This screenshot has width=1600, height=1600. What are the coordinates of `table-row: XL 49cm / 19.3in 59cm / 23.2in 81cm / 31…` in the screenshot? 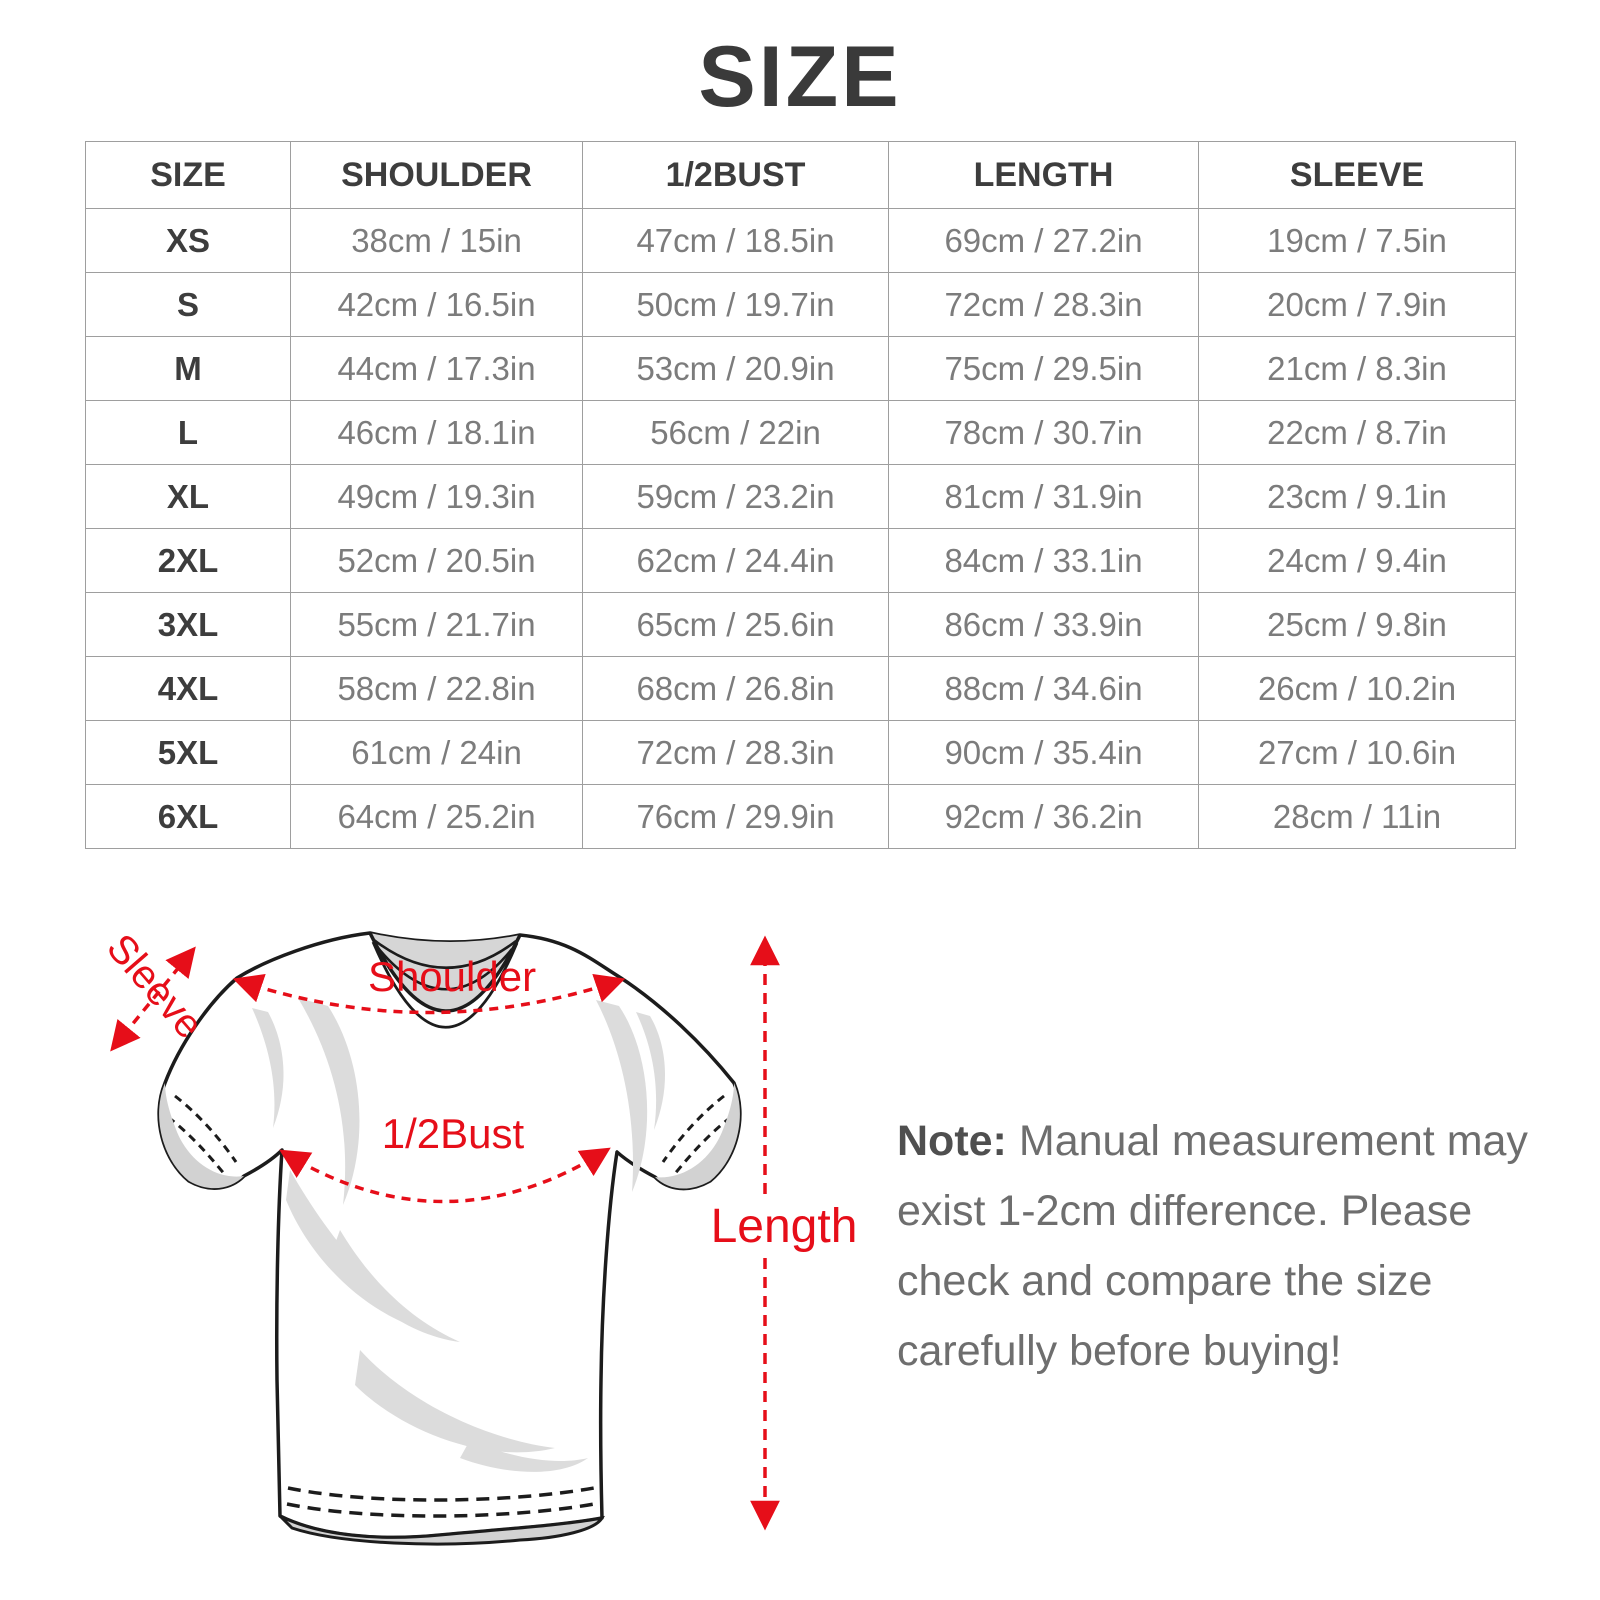 It's located at (800, 496).